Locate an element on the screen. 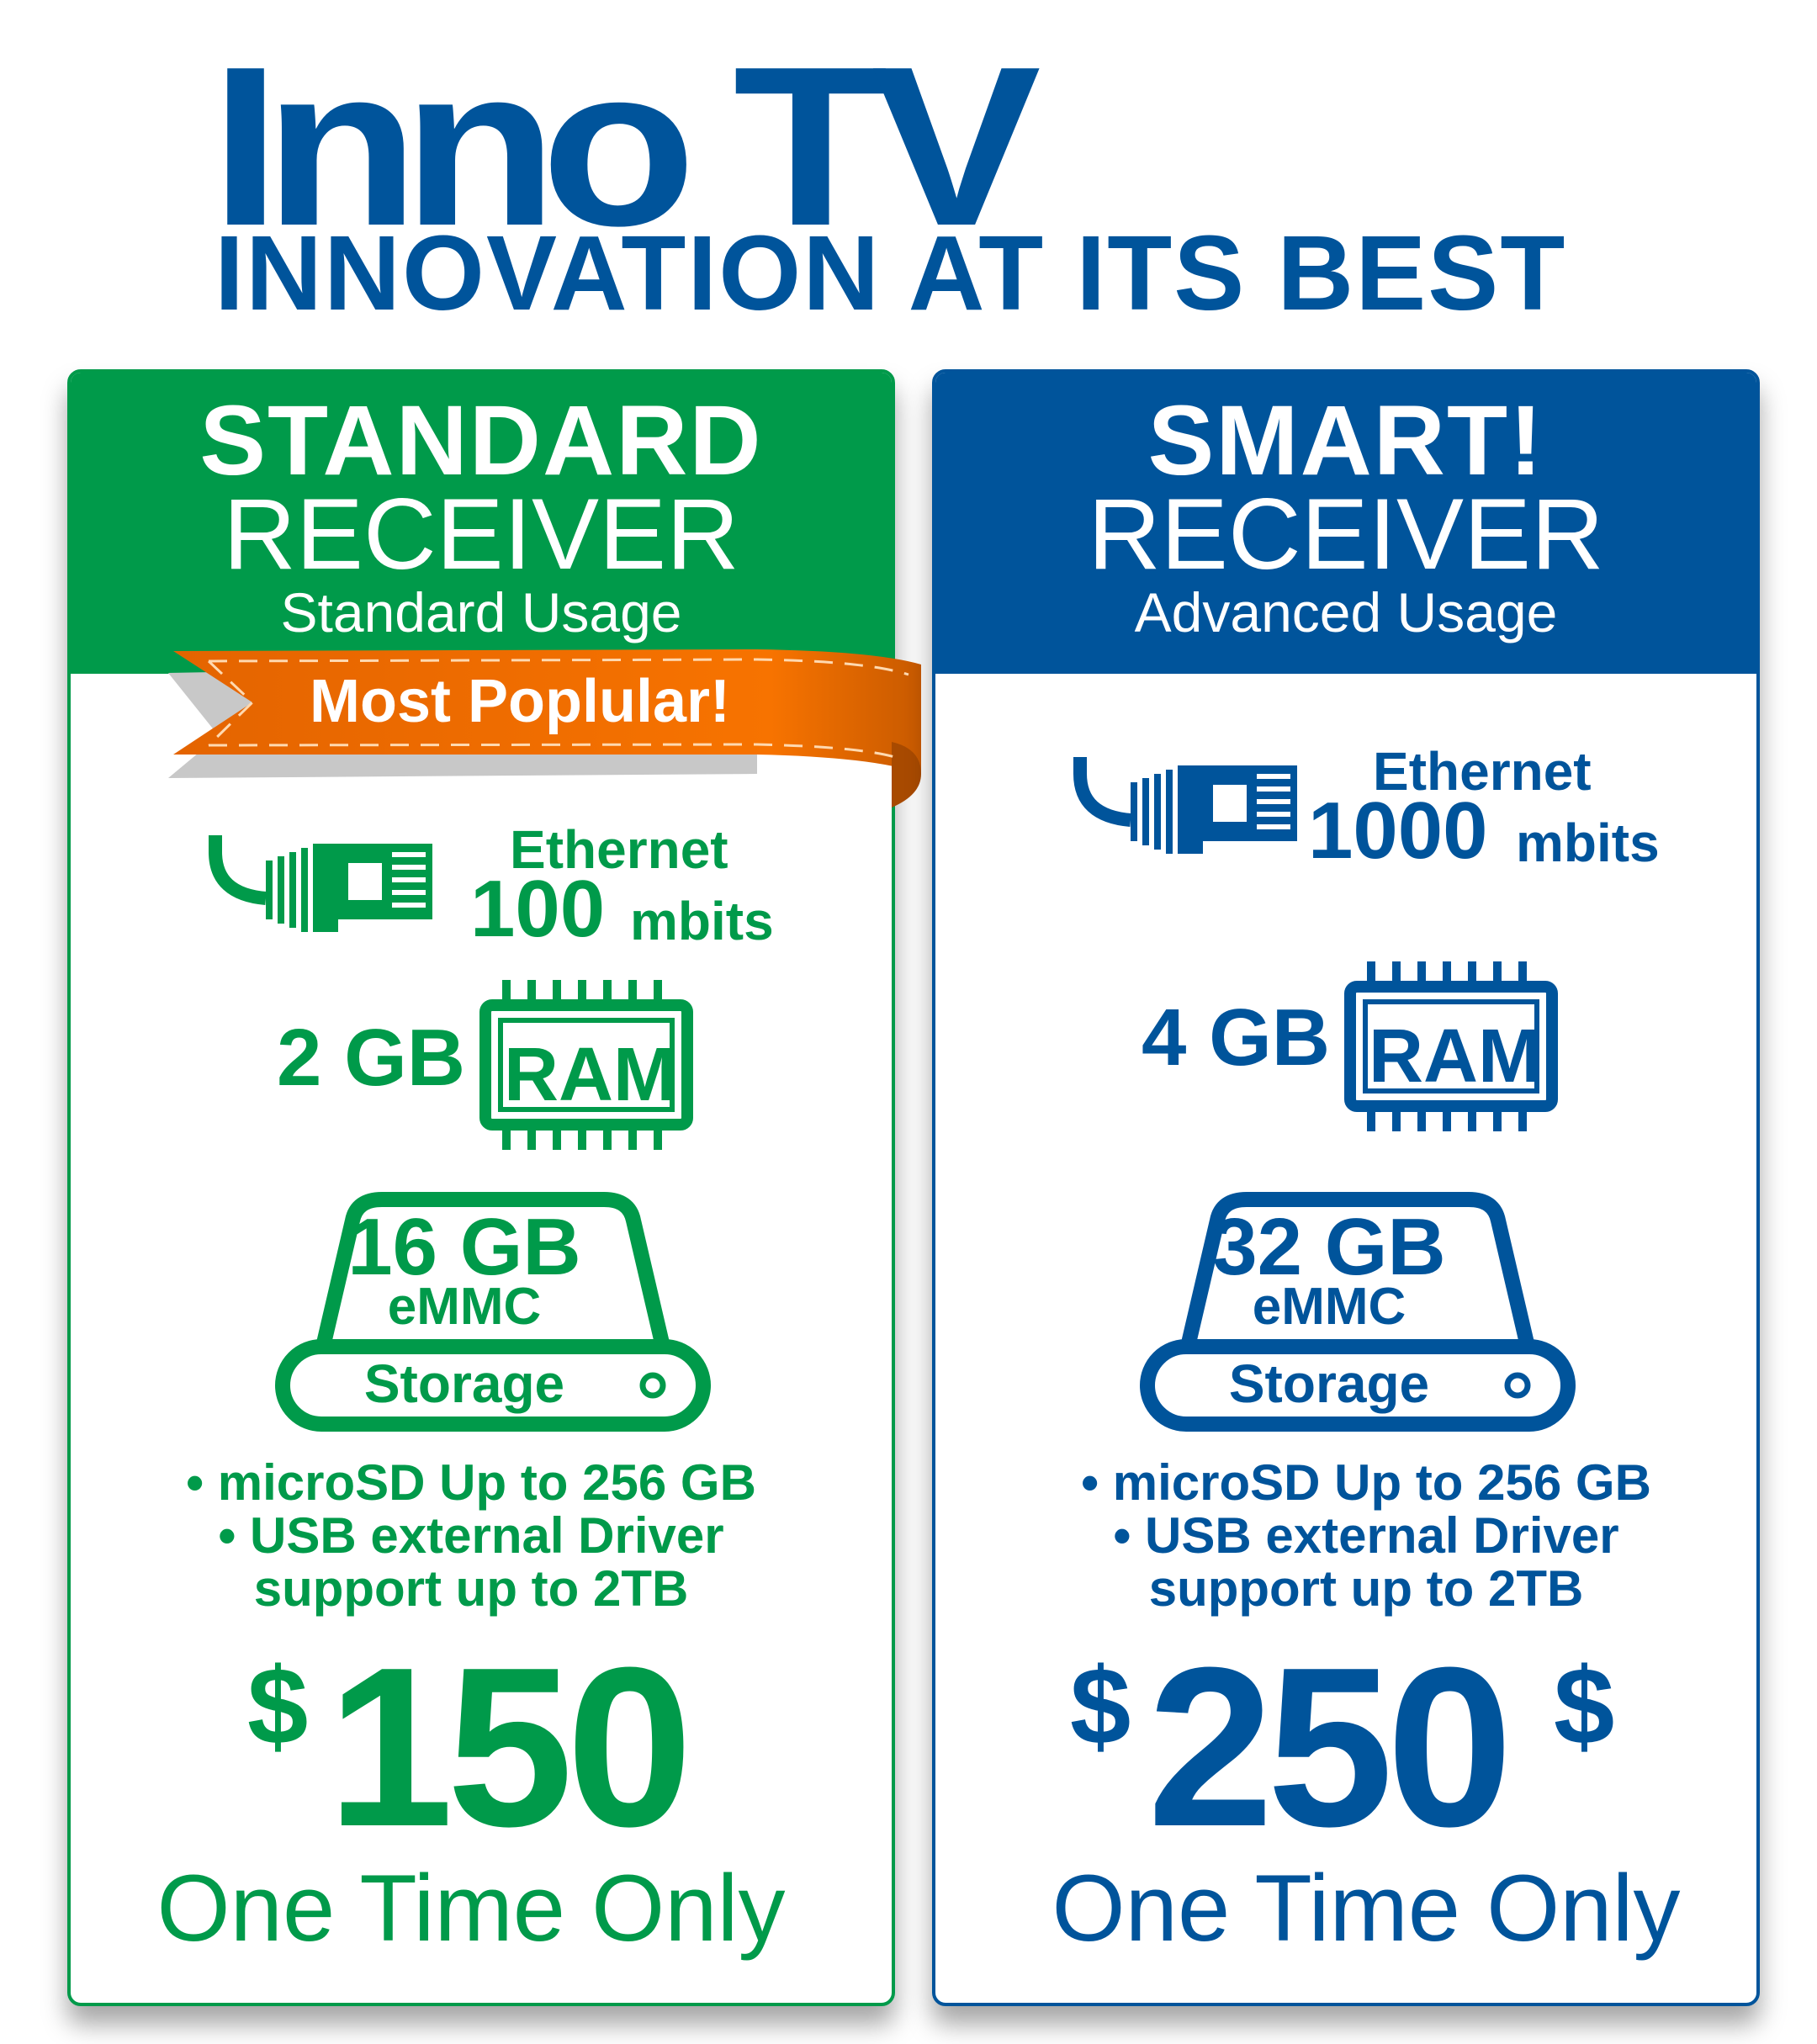 Image resolution: width=1817 pixels, height=2044 pixels. plan-title: STANDARD is located at coordinates (481, 440).